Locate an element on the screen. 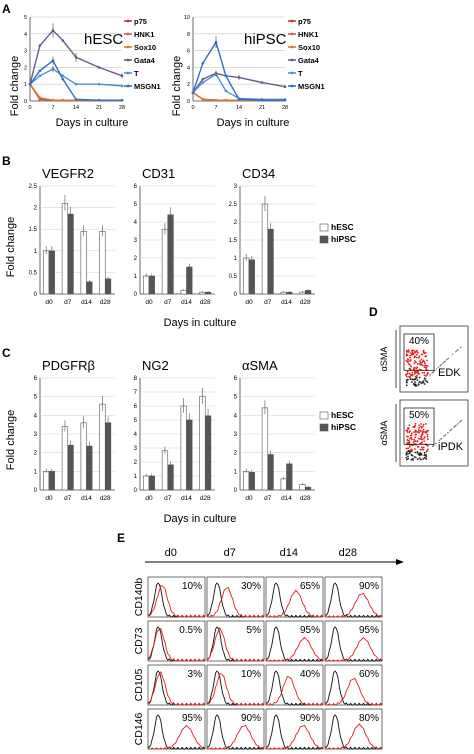 The height and width of the screenshot is (754, 474). x-tick-label: d28 is located at coordinates (205, 302).